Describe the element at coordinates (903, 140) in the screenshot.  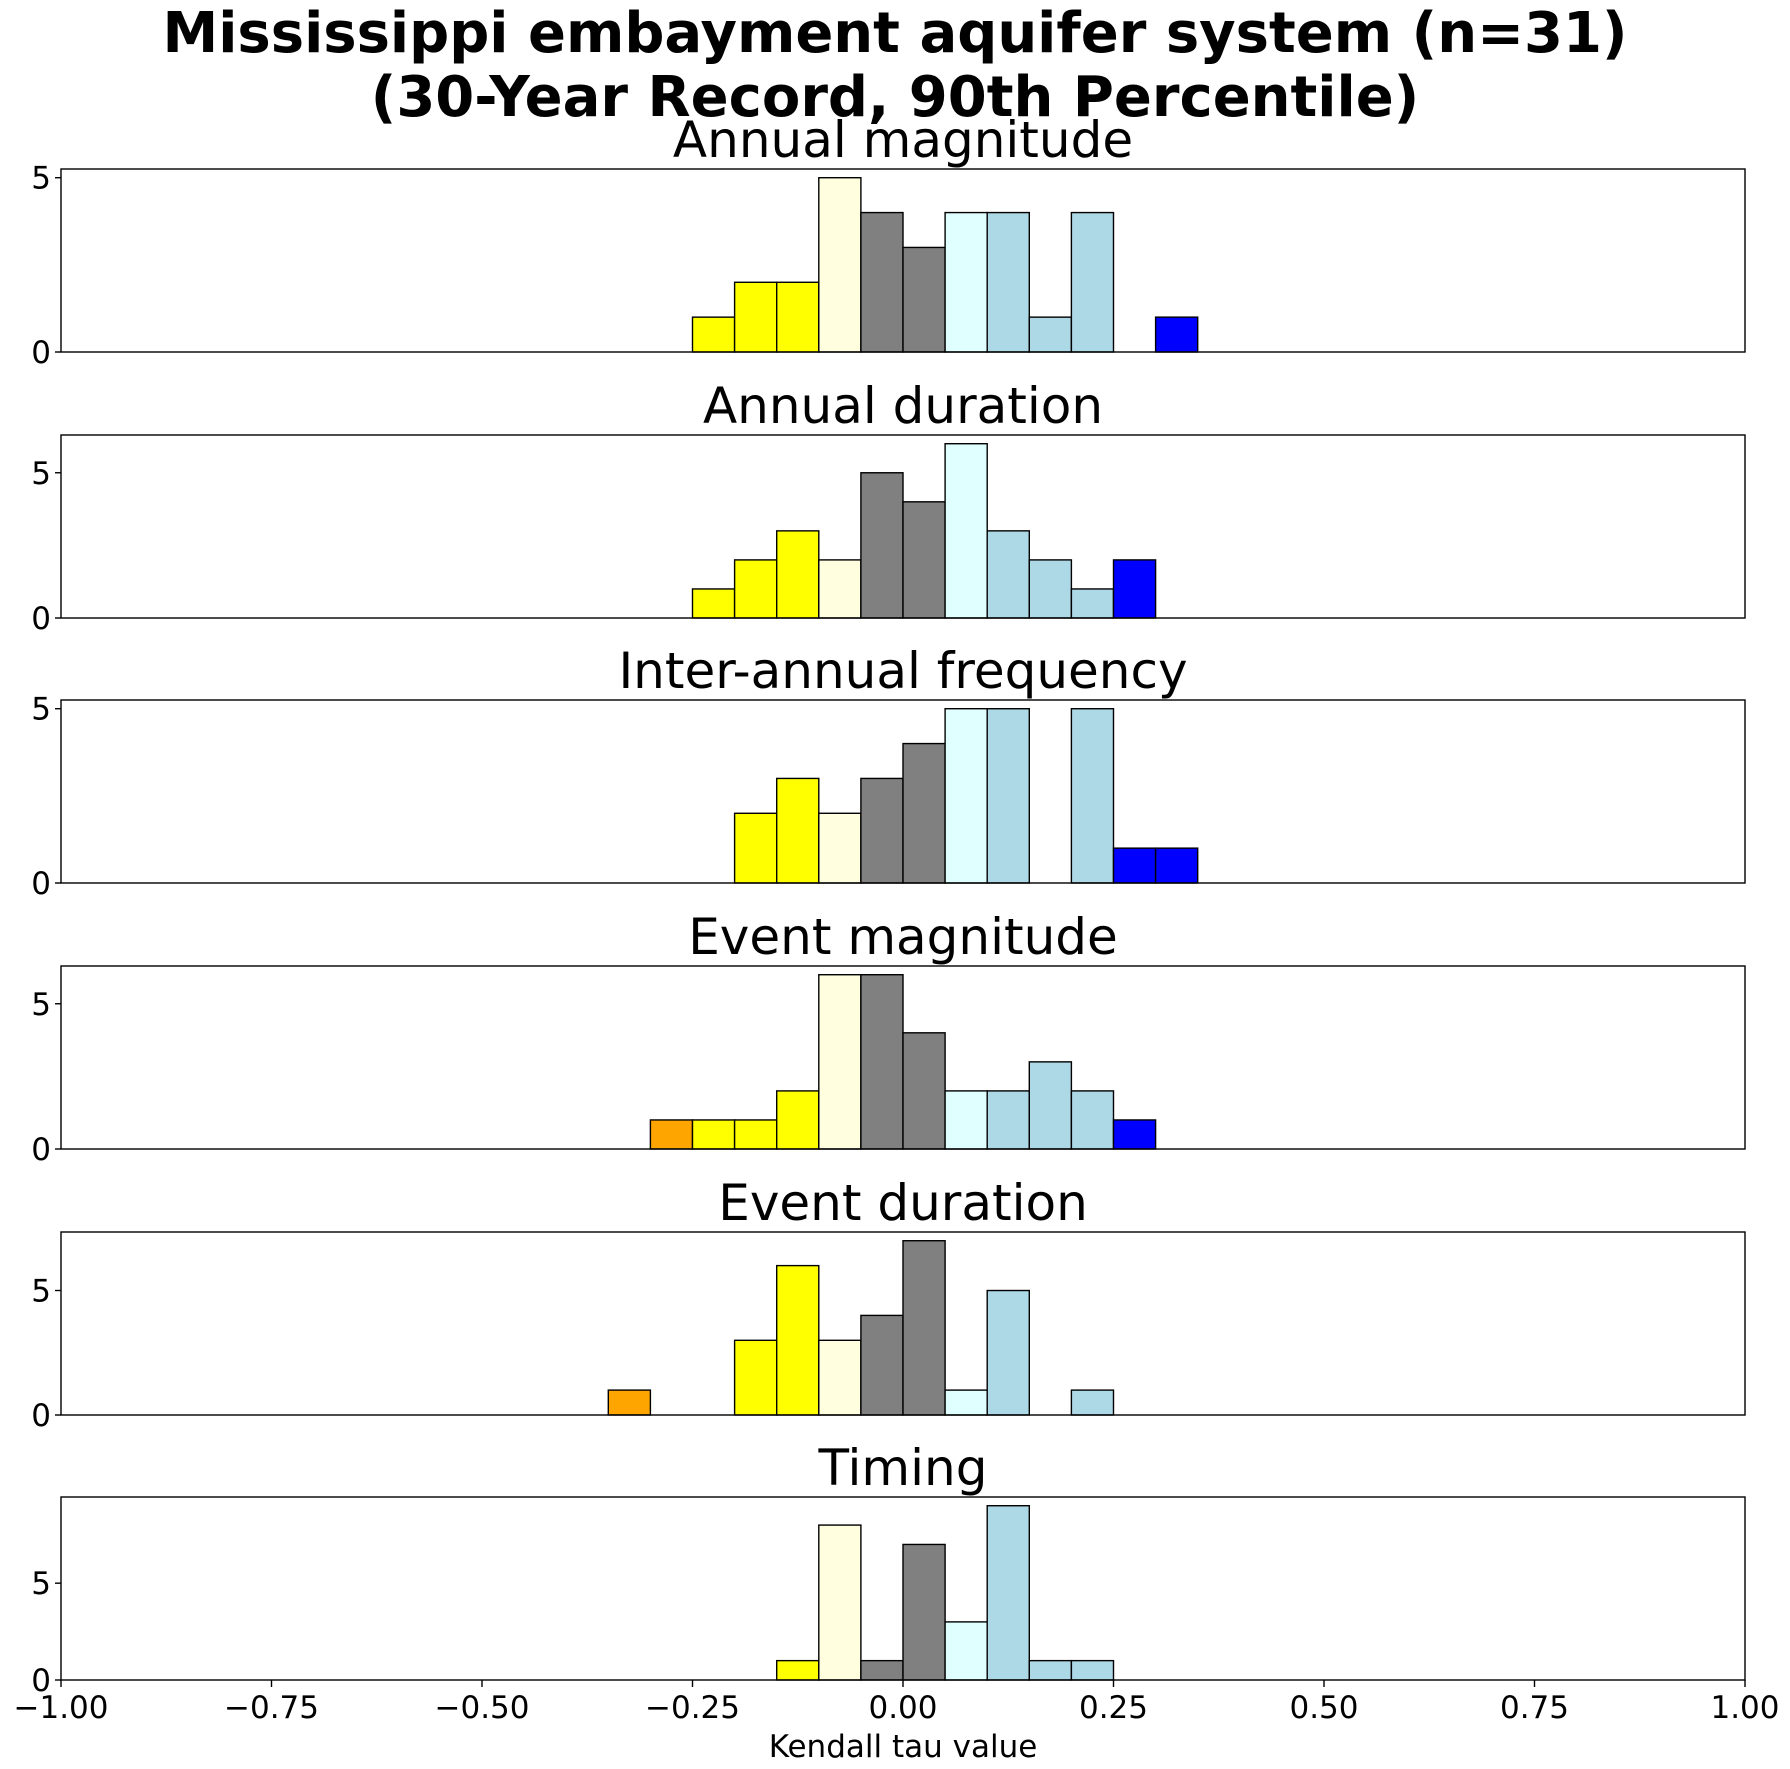
I see `panel-title: Annual magnitude` at that location.